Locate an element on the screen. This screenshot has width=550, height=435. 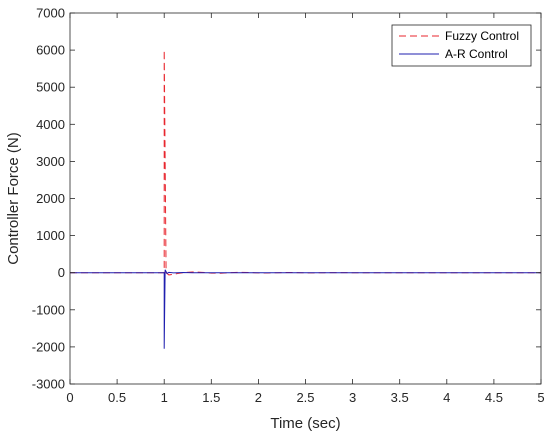
y-tick-label: 7000 is located at coordinates (50, 13).